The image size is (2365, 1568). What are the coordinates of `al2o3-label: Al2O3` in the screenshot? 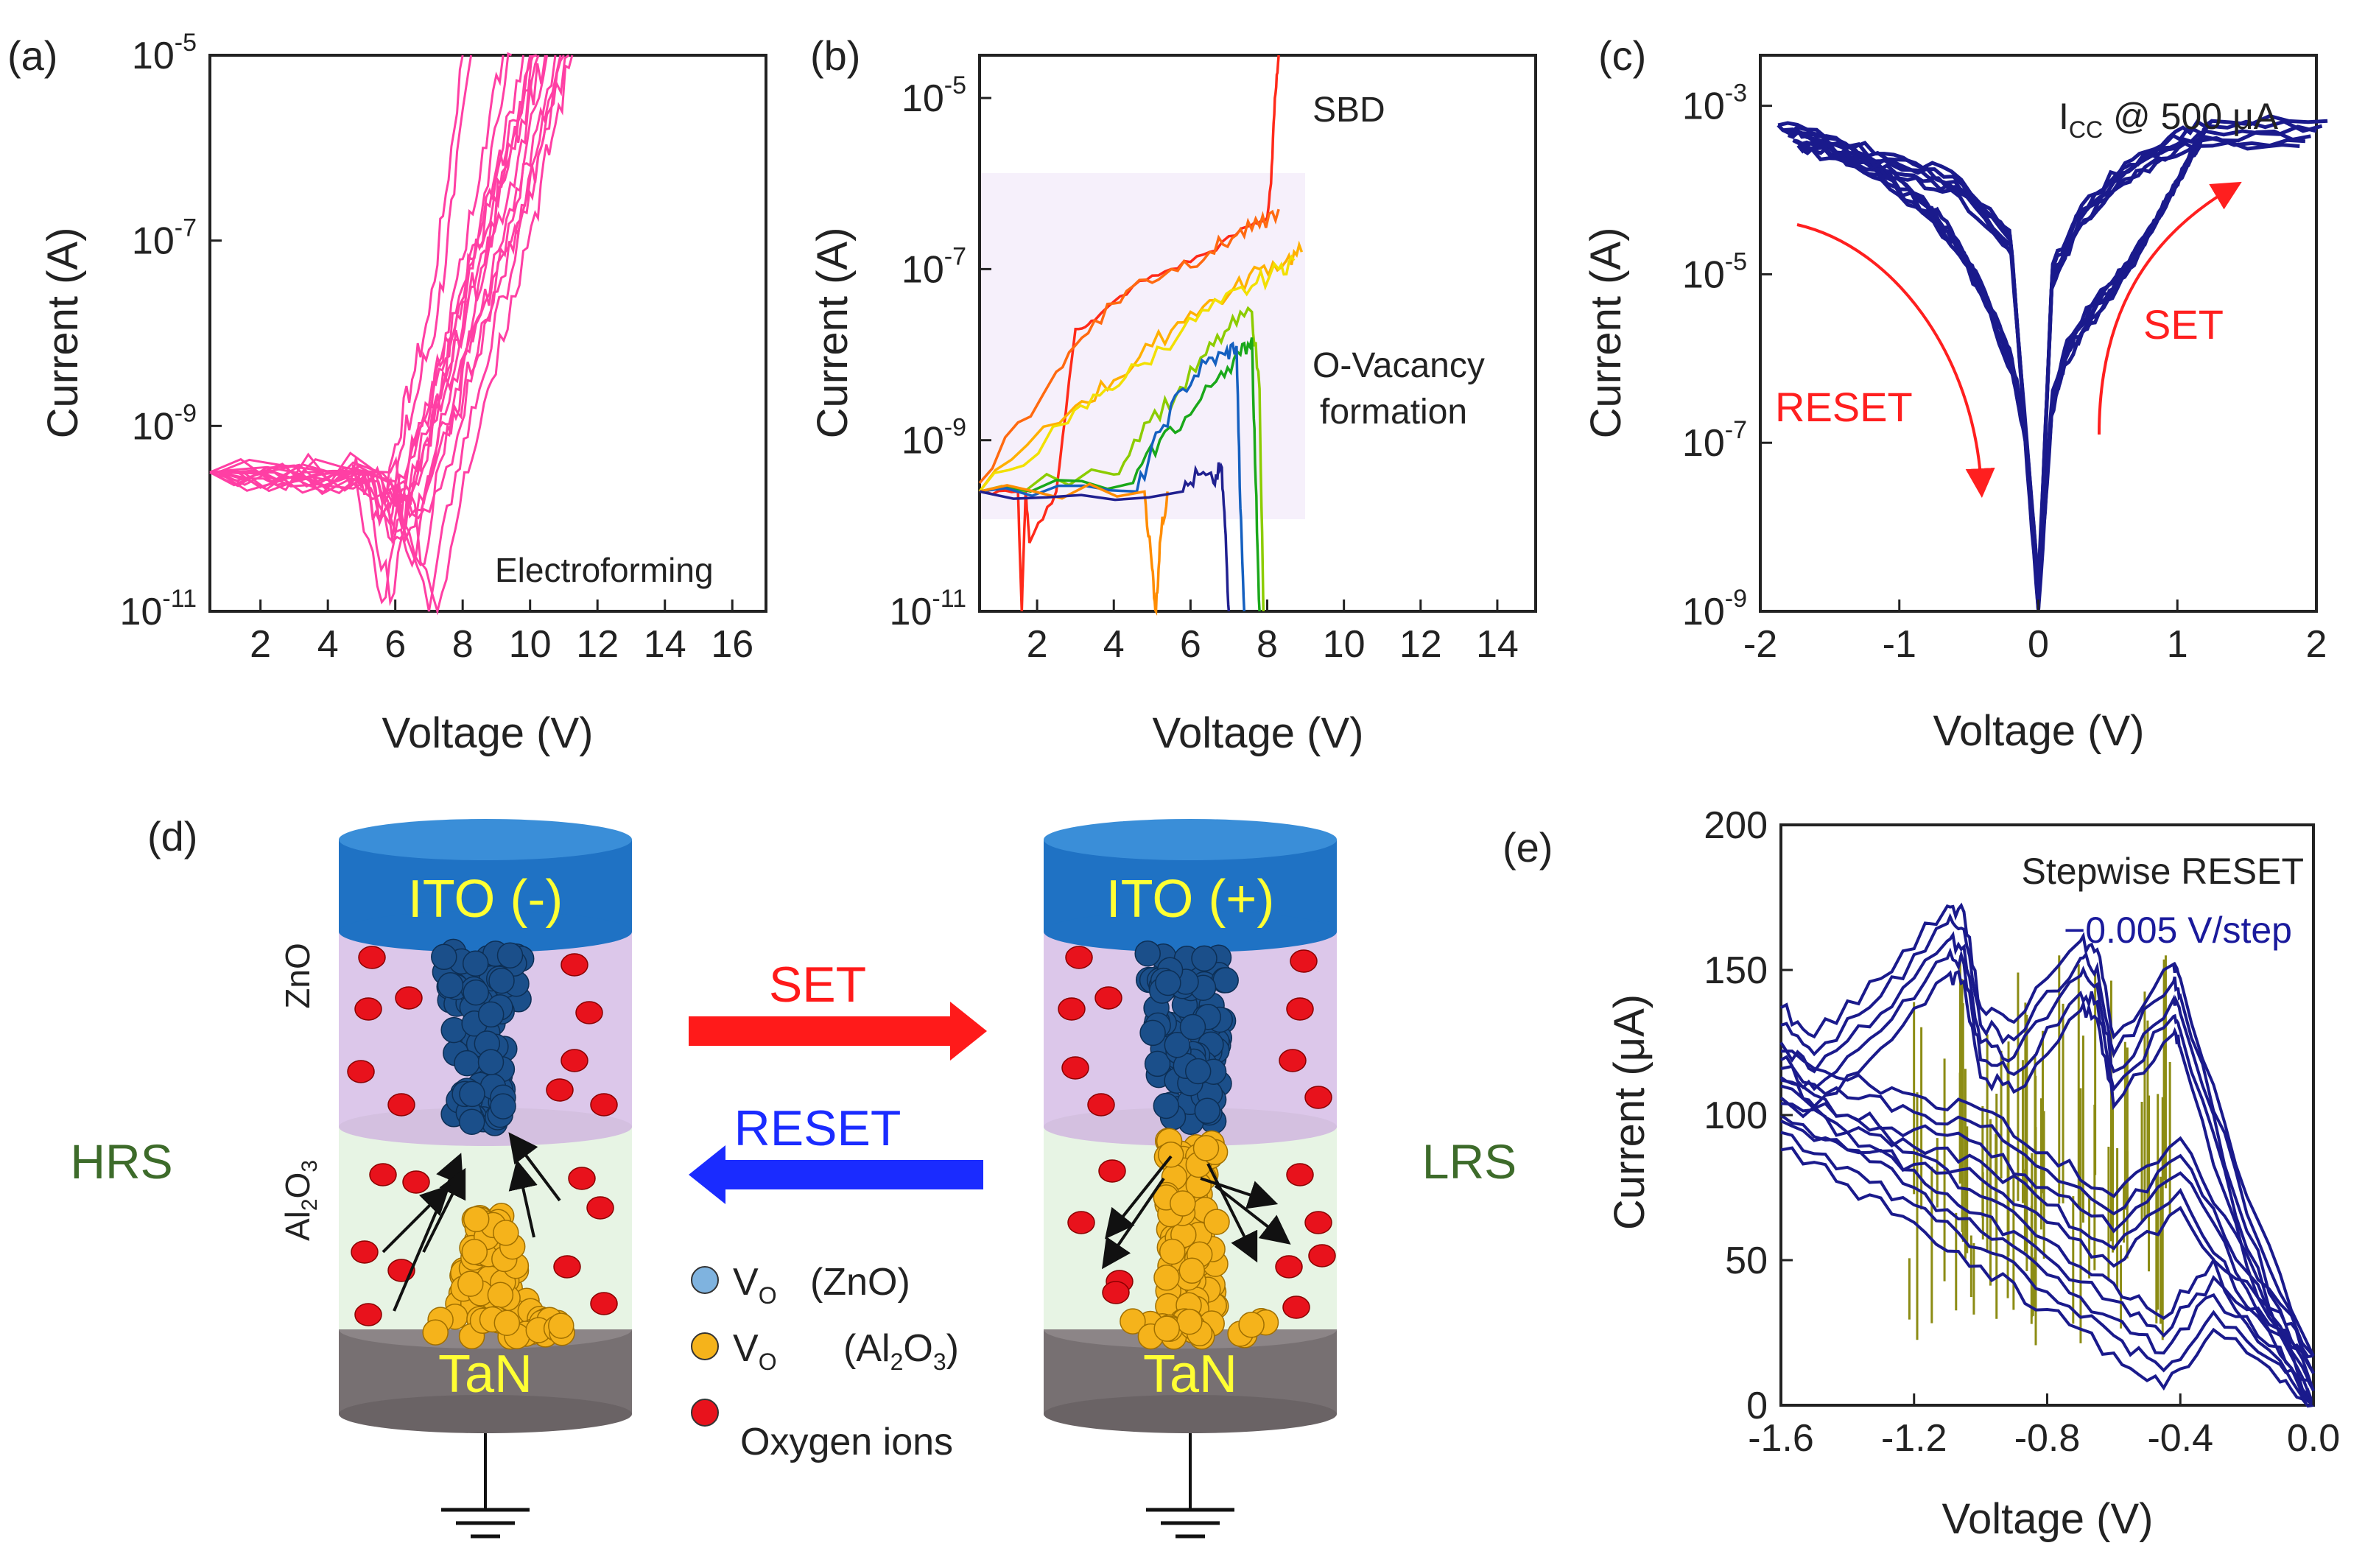 It's located at (300, 1200).